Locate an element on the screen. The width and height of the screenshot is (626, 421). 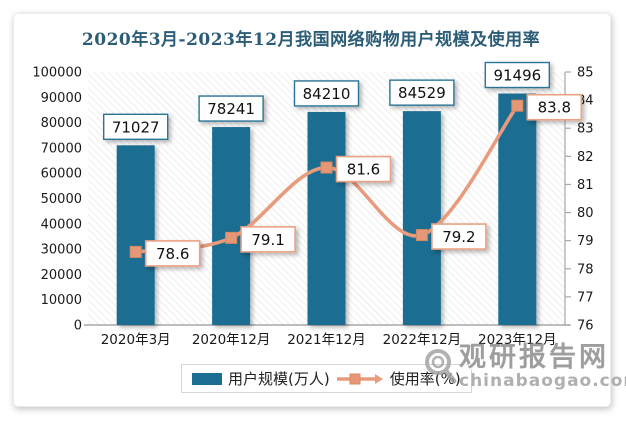
right-axis-tick-label: 78 is located at coordinates (585, 269).